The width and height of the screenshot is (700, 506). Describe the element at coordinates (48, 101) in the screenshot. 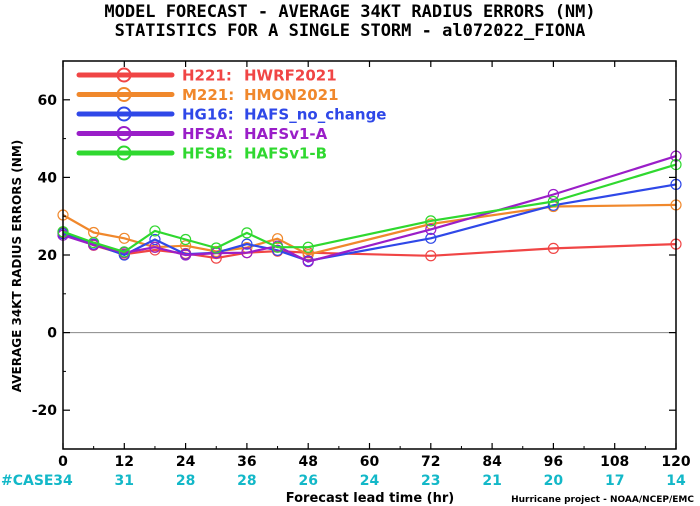

I see `y-tick-label: 60` at that location.